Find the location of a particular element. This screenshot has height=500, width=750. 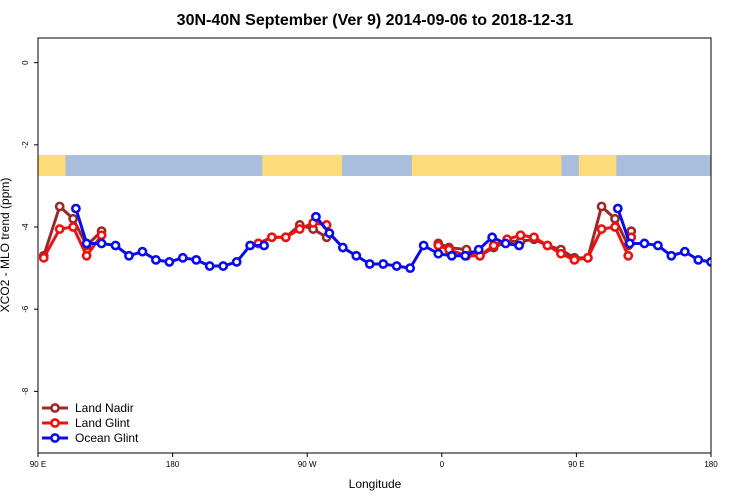

legend-label: Ocean Glint is located at coordinates (107, 438).